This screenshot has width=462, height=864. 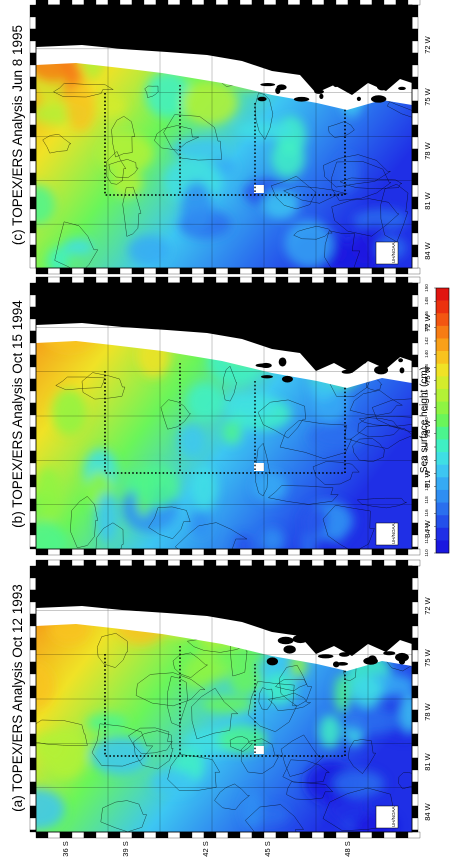 What do you see at coordinates (426, 553) in the screenshot?
I see `colorbar-tick-label: 110` at bounding box center [426, 553].